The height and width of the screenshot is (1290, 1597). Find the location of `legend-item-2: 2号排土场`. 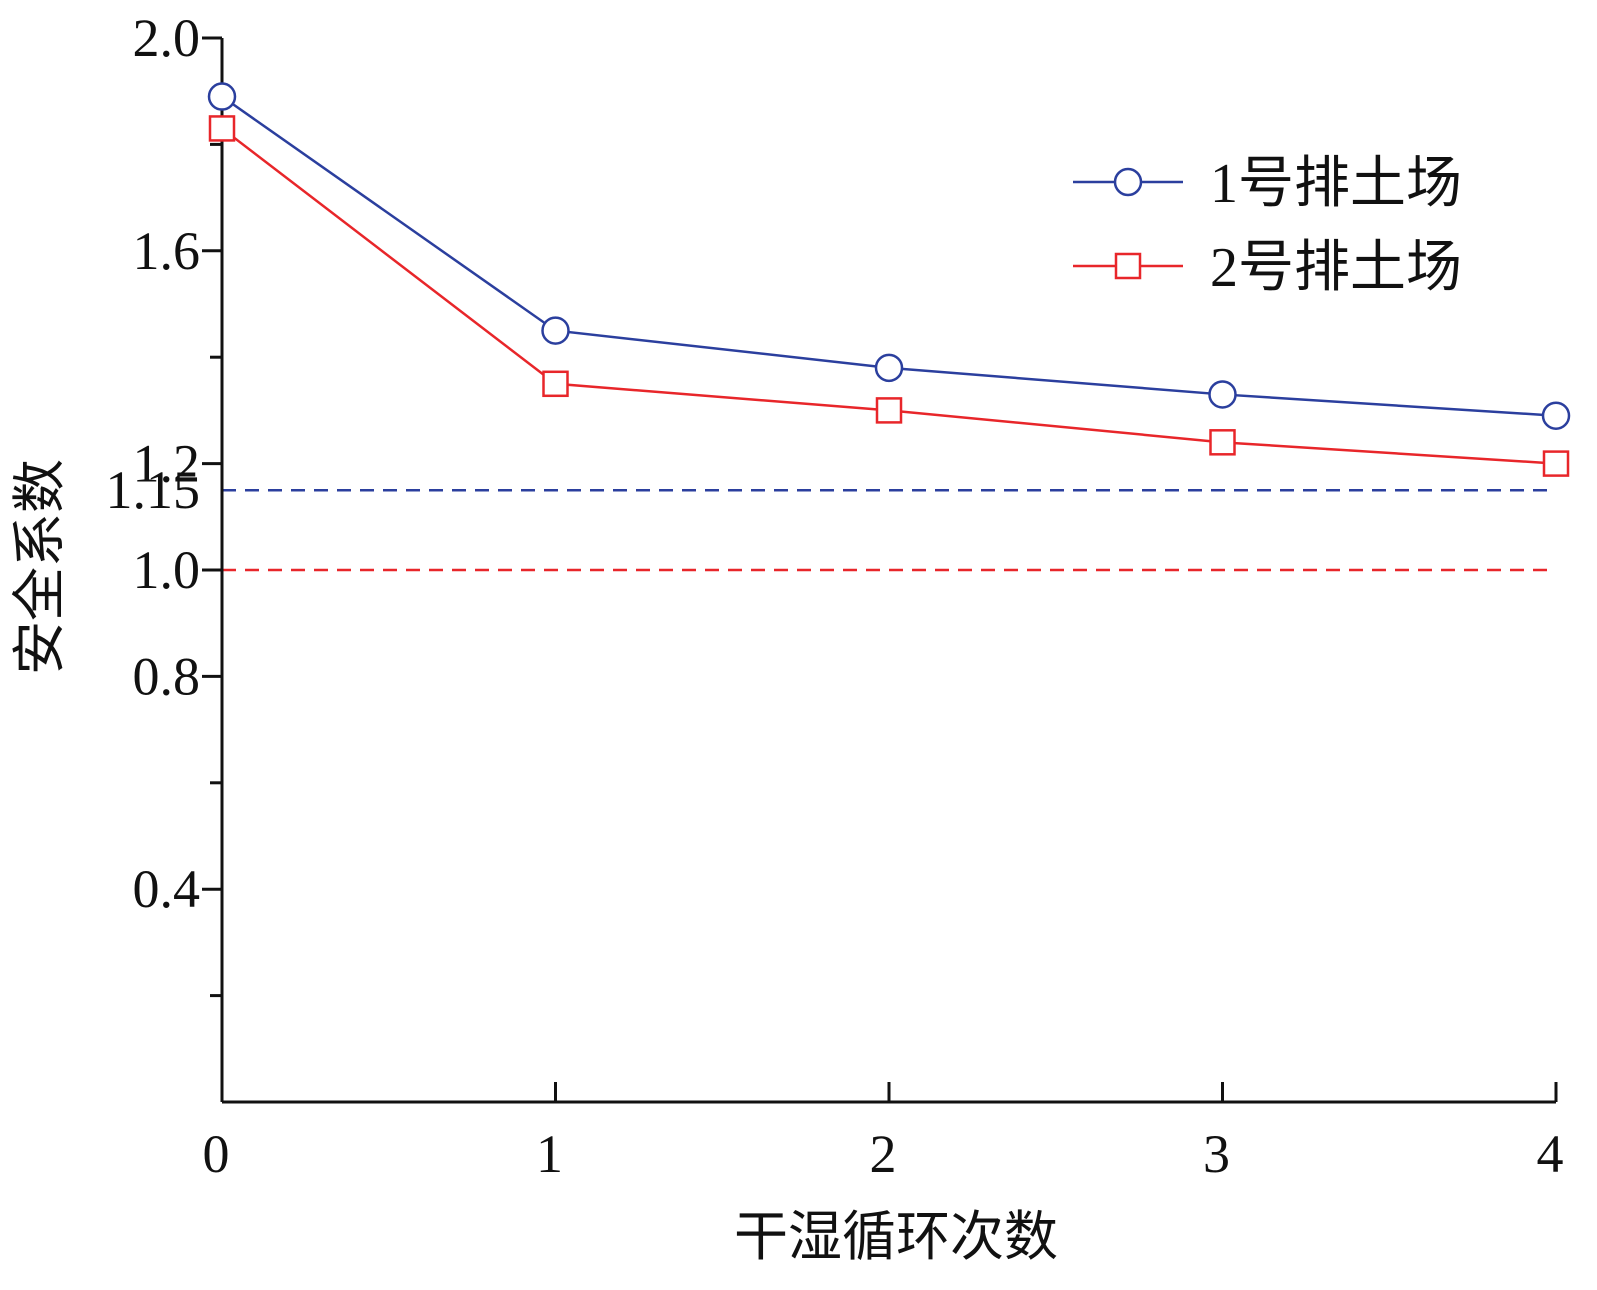

legend-item-2: 2号排土场 is located at coordinates (1267, 268).